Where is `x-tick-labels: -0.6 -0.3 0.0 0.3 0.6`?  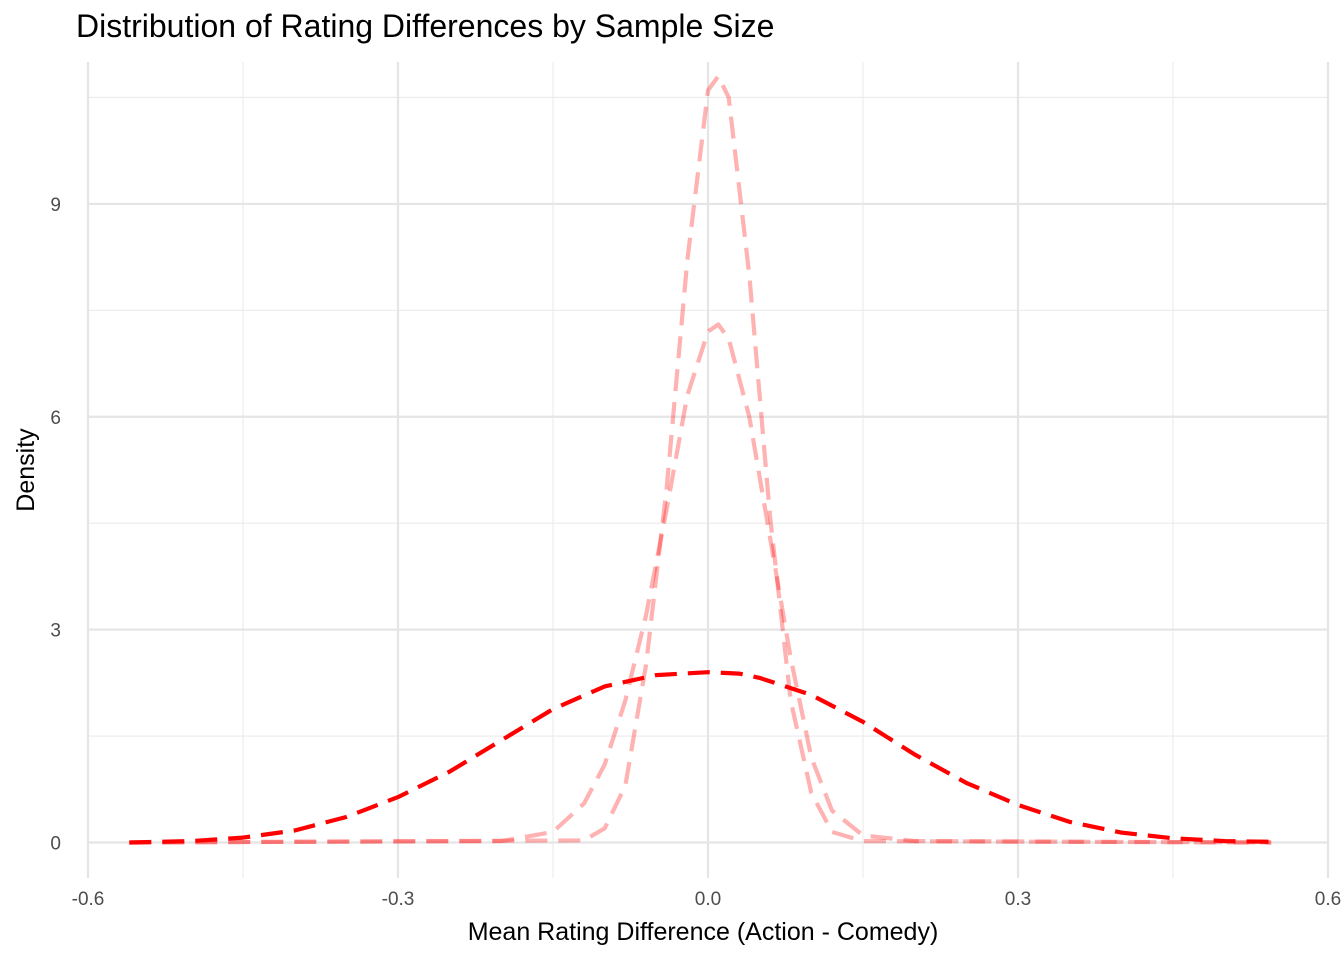
x-tick-labels: -0.6 -0.3 0.0 0.3 0.6 is located at coordinates (707, 899).